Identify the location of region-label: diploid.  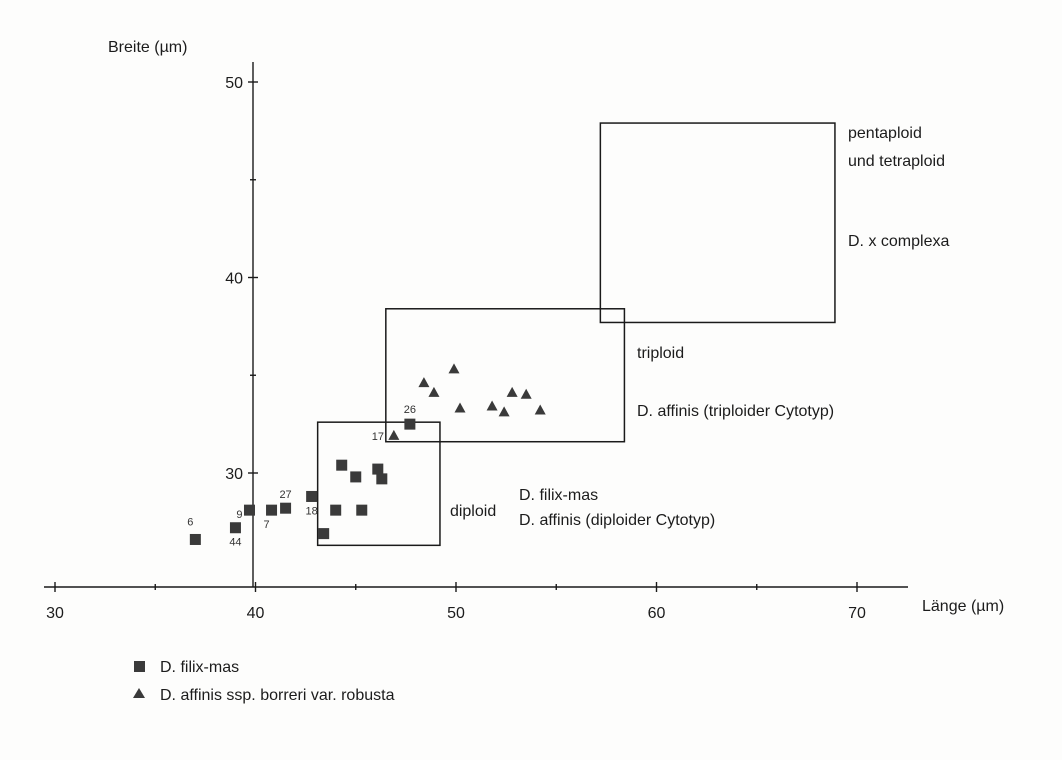
(473, 511).